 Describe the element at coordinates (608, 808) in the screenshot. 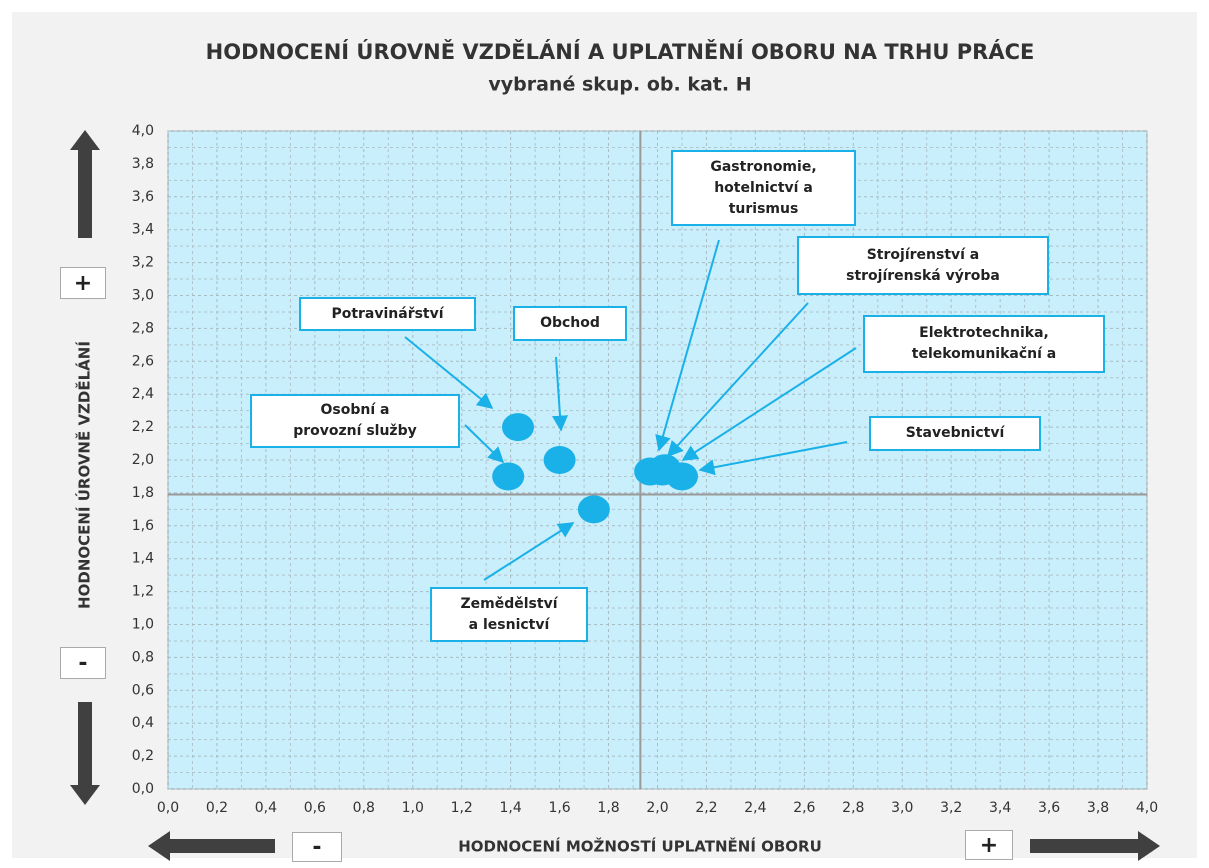

I see `x-tick-label: 1,8` at that location.